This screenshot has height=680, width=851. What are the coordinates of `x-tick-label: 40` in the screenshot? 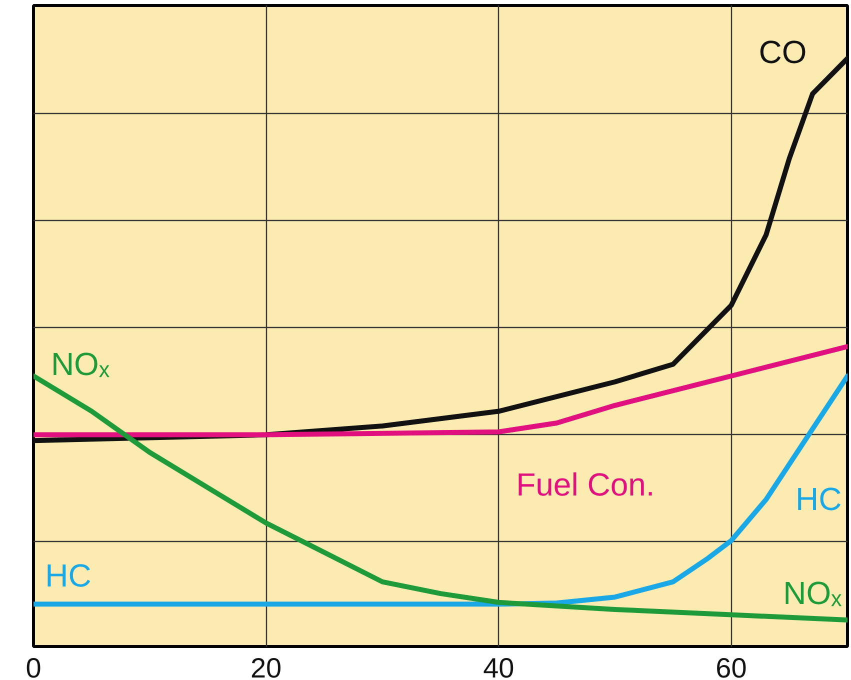 It's located at (498, 666).